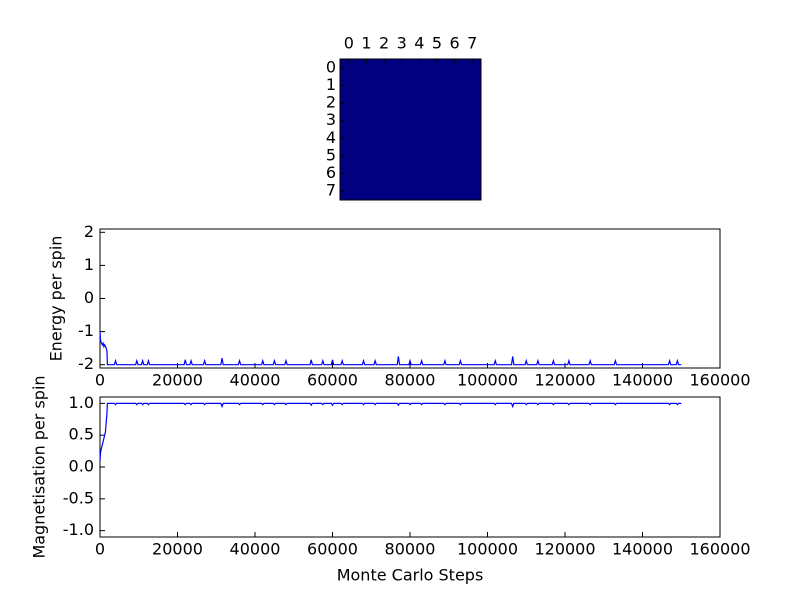  Describe the element at coordinates (81, 466) in the screenshot. I see `y-tick-label: 0.0` at that location.